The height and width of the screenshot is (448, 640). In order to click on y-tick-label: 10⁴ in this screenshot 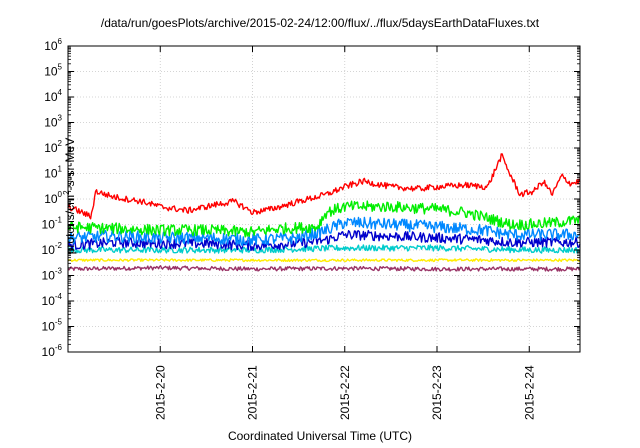, I will do `click(53, 96)`.